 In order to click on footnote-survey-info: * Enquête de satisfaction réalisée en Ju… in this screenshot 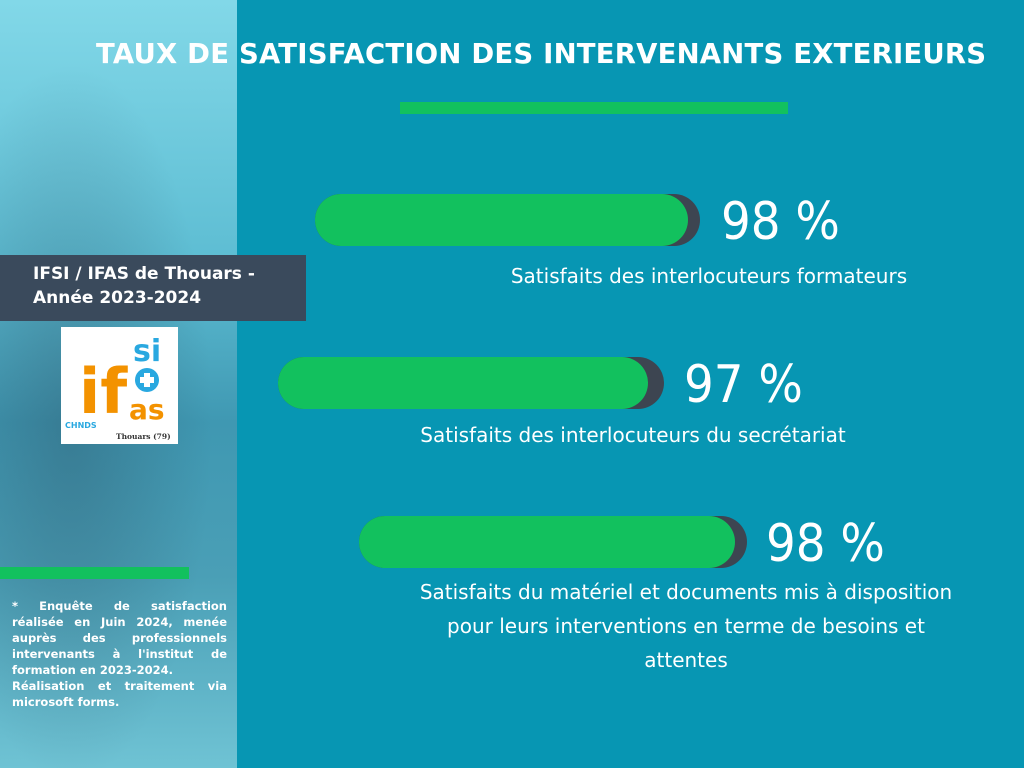, I will do `click(119, 638)`.